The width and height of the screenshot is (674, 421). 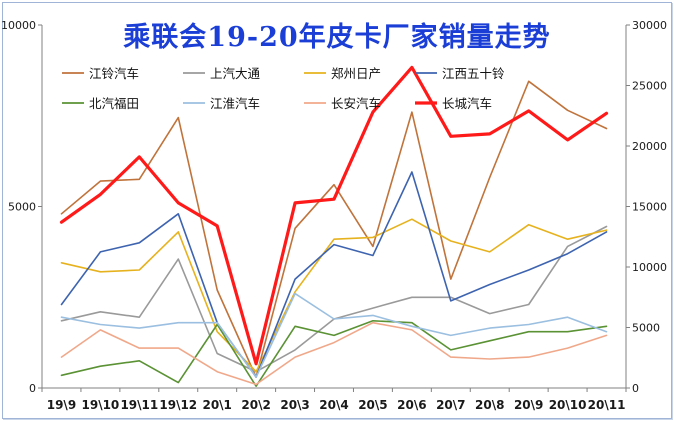 I want to click on legend-label: 上汽大通, so click(x=235, y=73).